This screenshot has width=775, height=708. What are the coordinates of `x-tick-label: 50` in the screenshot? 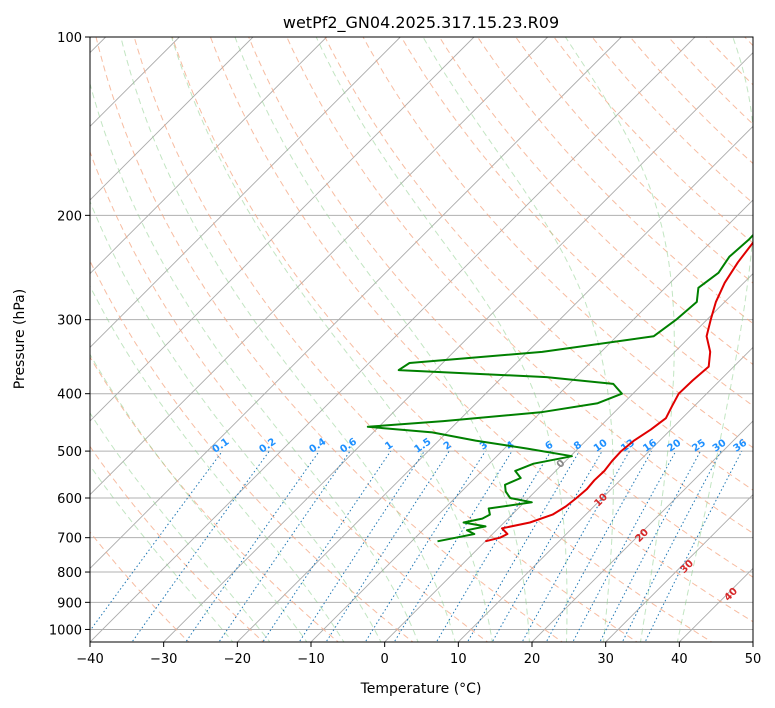 It's located at (753, 659).